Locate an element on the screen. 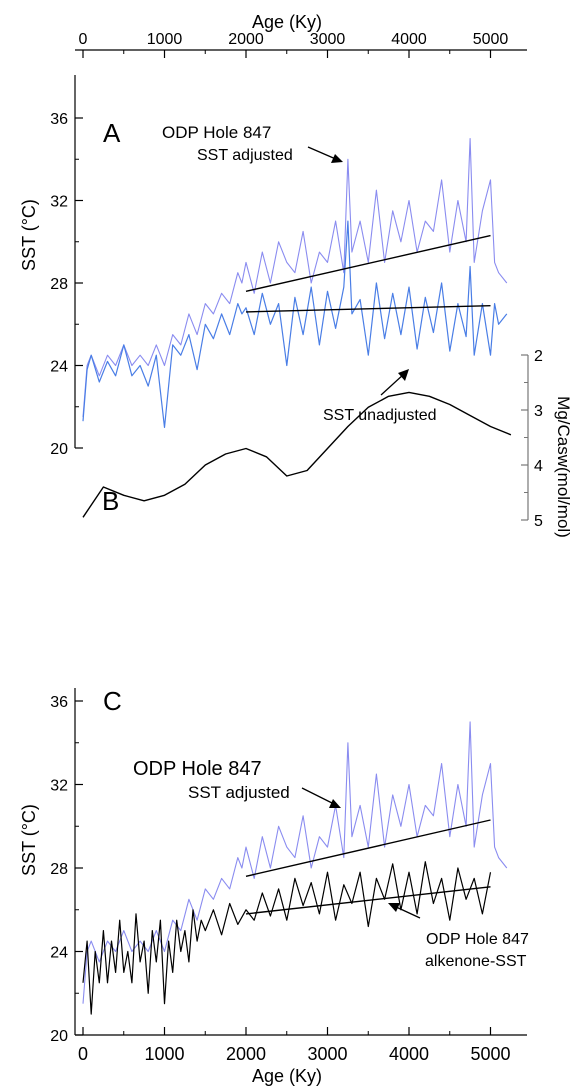  top-tick-label: 3000 is located at coordinates (328, 39).